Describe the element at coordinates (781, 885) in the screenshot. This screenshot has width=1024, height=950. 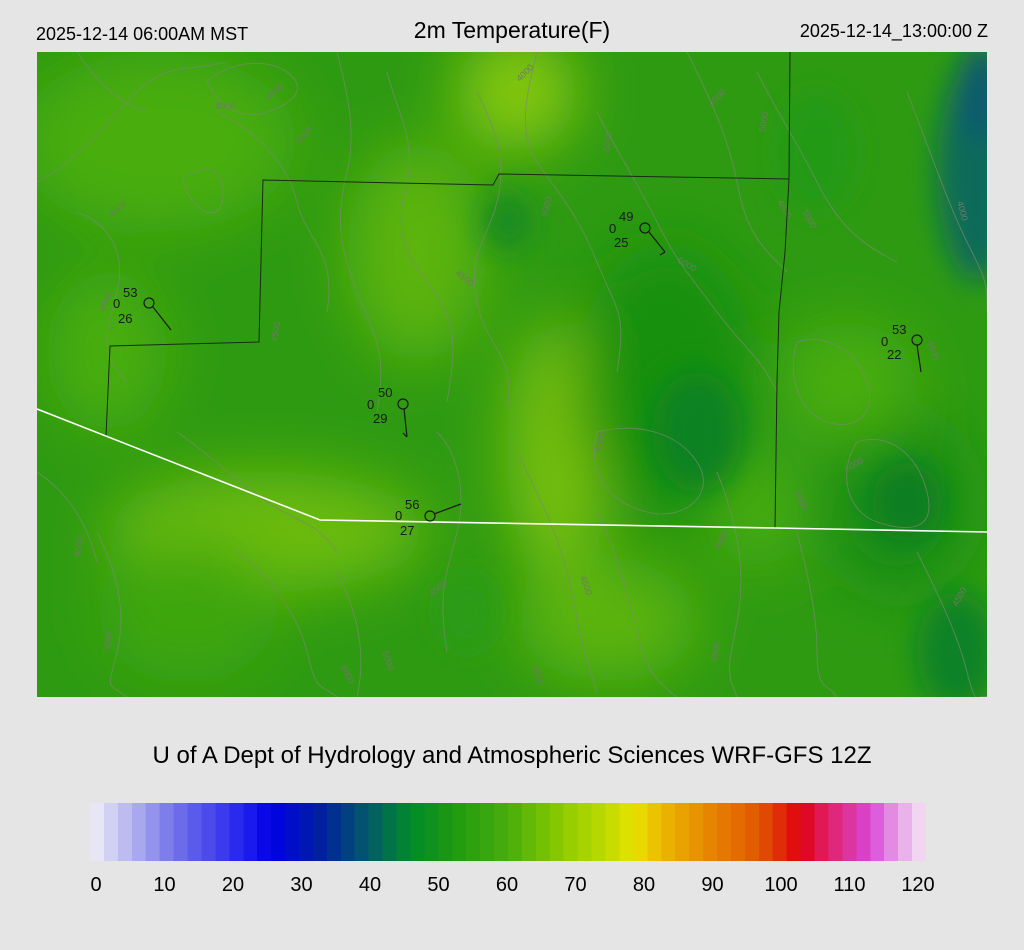
I see `colorbar-tick-label: 100` at that location.